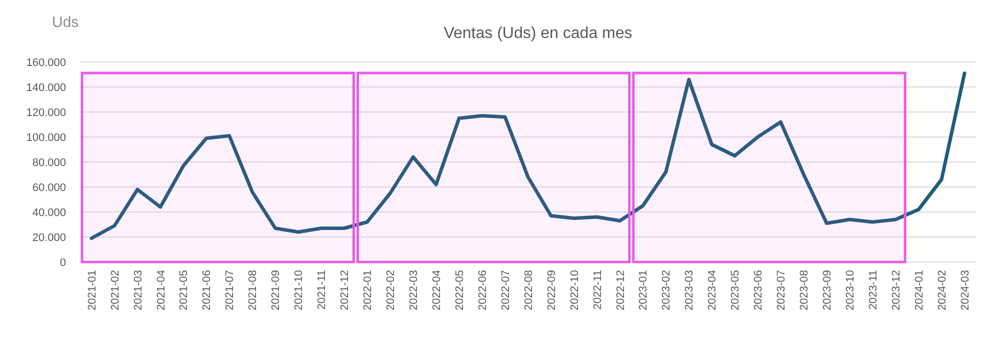  I want to click on x-tick-label: 2023-04, so click(712, 290).